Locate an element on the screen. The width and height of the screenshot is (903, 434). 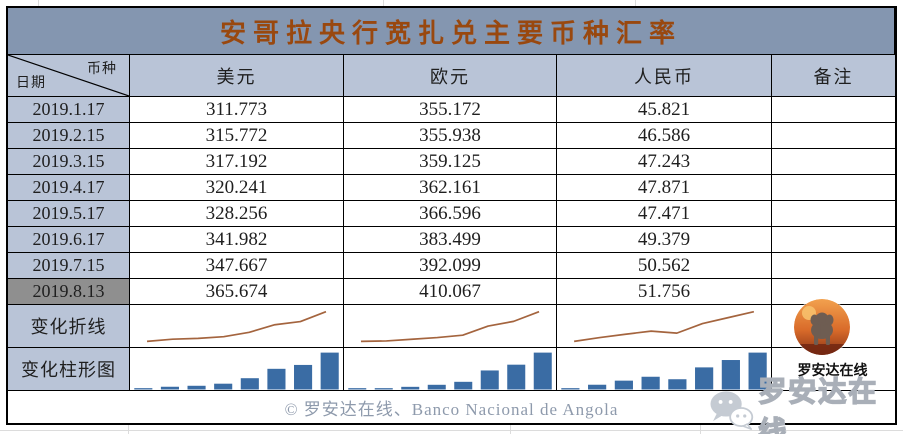
usd-cell: 320.241 is located at coordinates (237, 188).